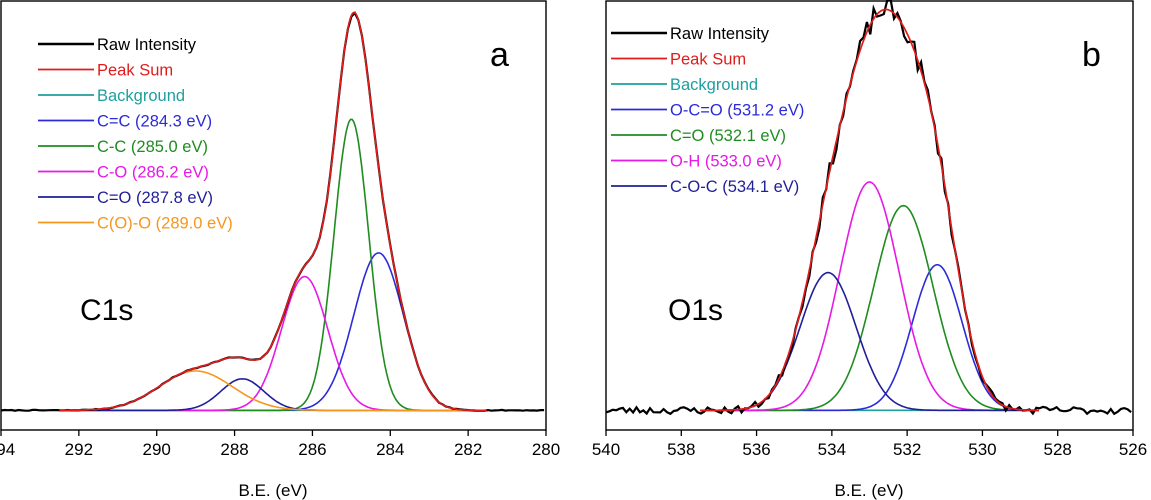  Describe the element at coordinates (726, 162) in the screenshot. I see `legend-entry: O-H (533.0 eV)` at that location.